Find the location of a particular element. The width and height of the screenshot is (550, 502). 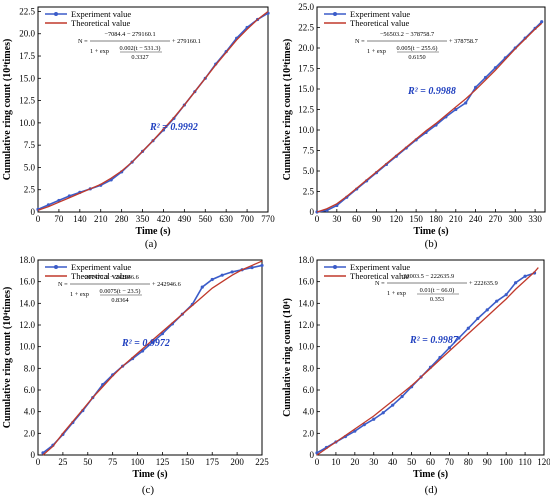

r-squared-label: R² = 0.9987 is located at coordinates (434, 340).